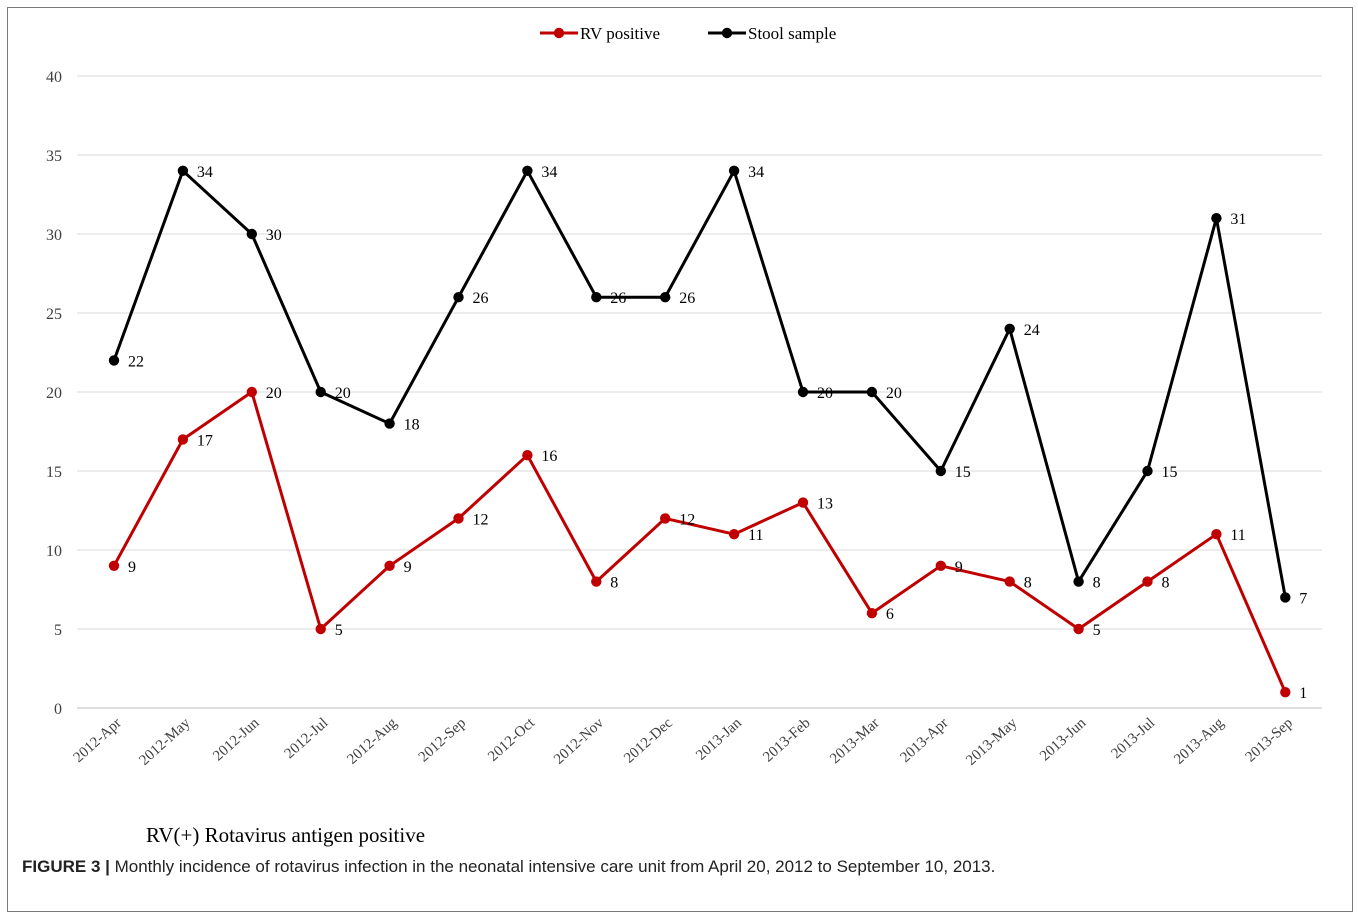 This screenshot has height=918, width=1358. Describe the element at coordinates (307, 738) in the screenshot. I see `x-tick-label: 2012-Jul` at that location.